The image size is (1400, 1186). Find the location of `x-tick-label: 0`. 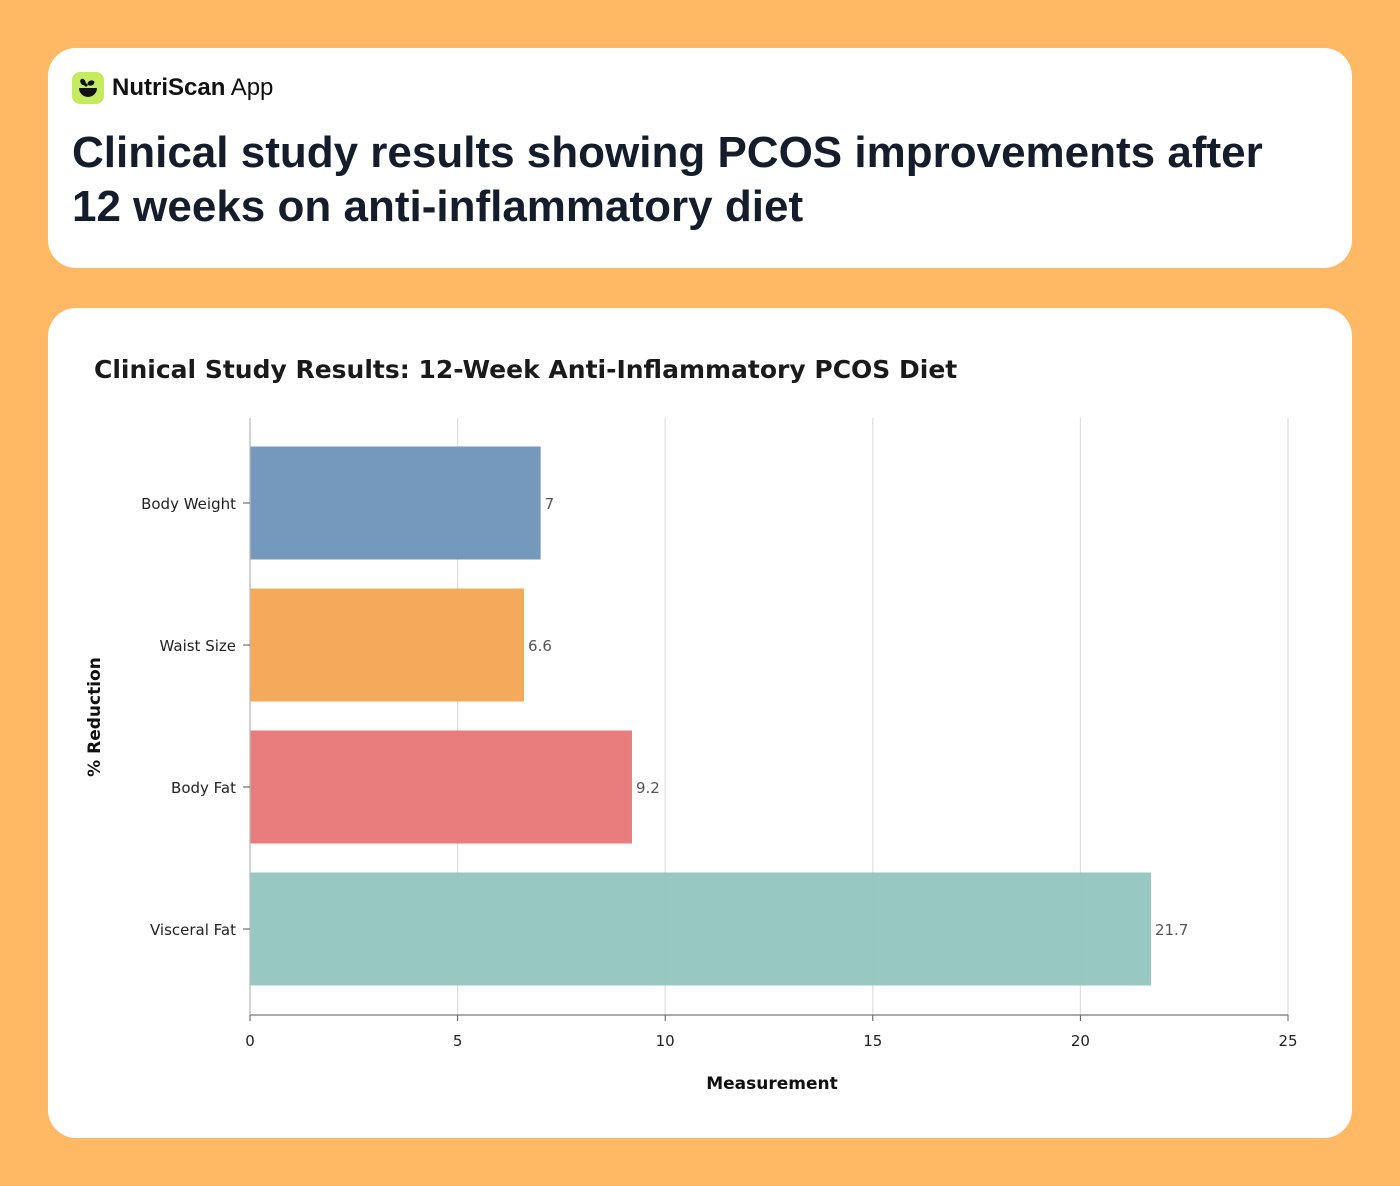

x-tick-label: 0 is located at coordinates (250, 1041).